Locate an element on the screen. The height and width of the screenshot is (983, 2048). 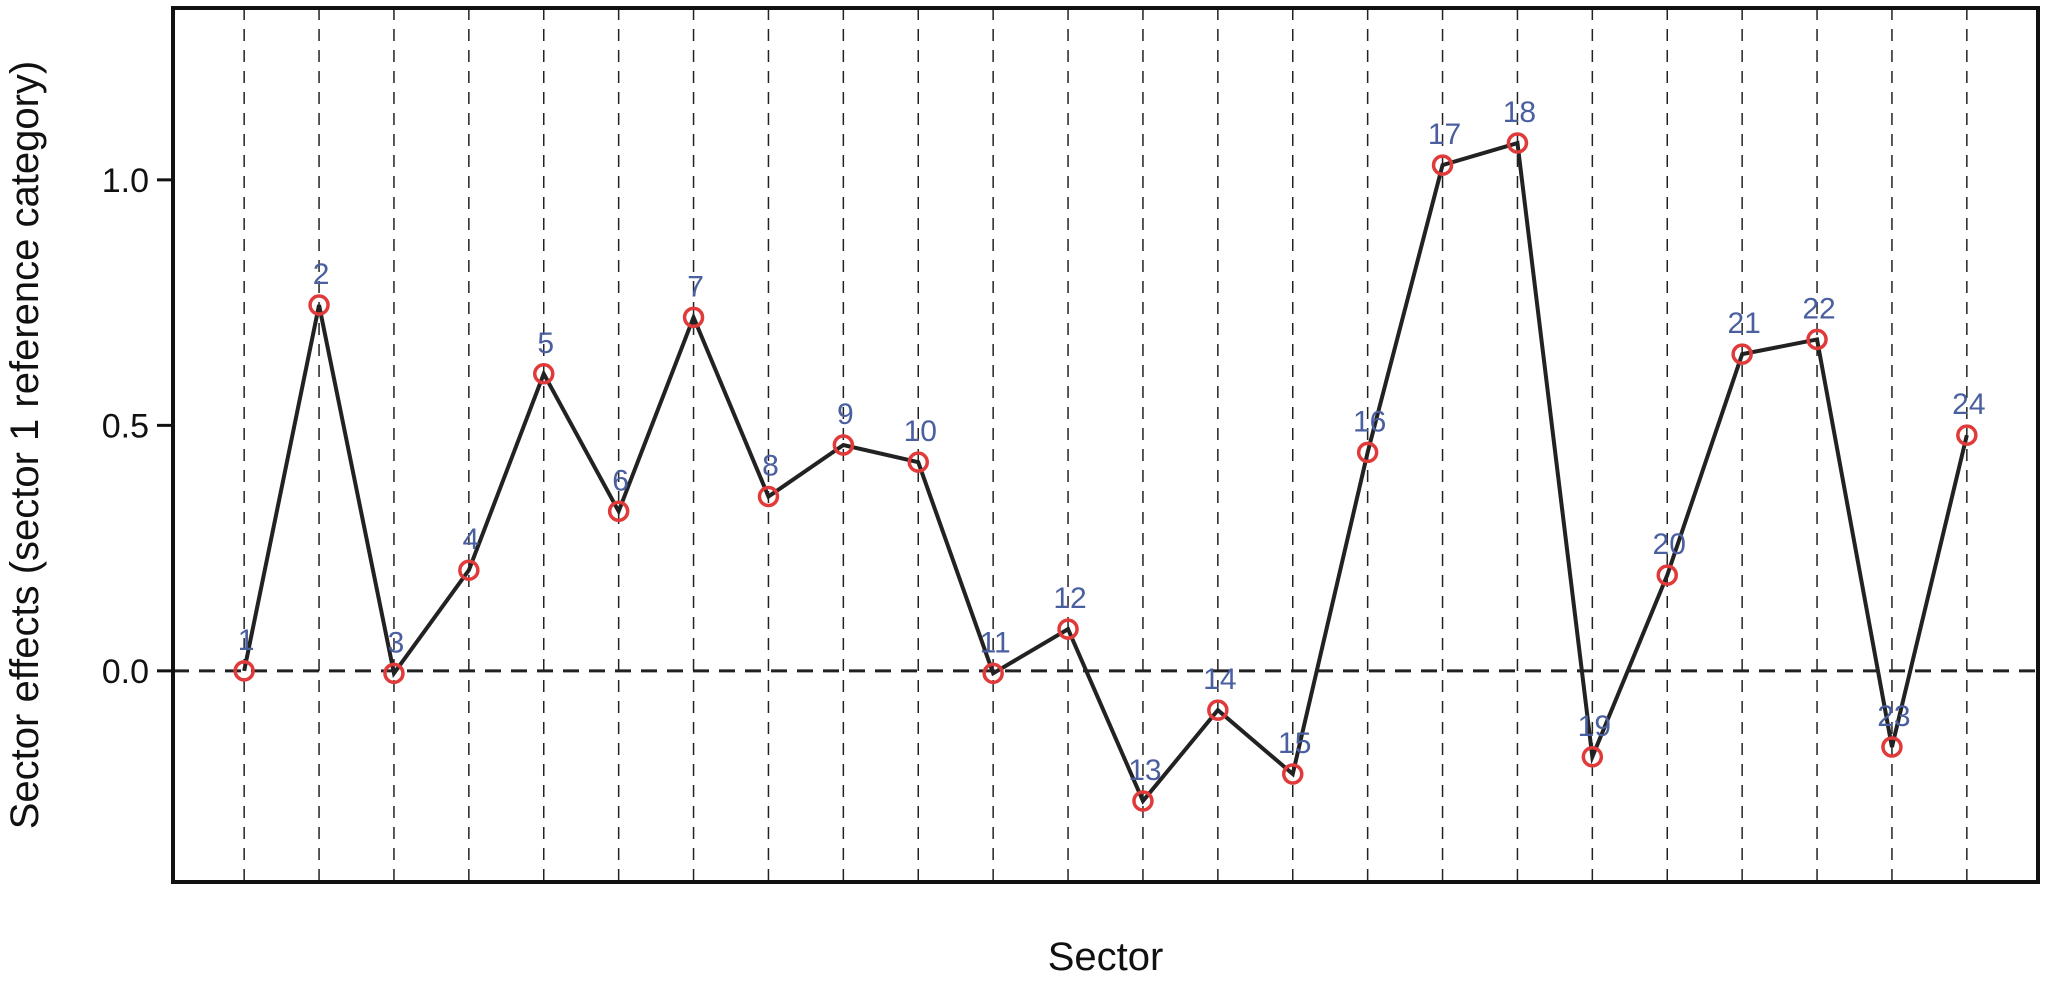
point-label-sector-16: 16 is located at coordinates (1369, 421).